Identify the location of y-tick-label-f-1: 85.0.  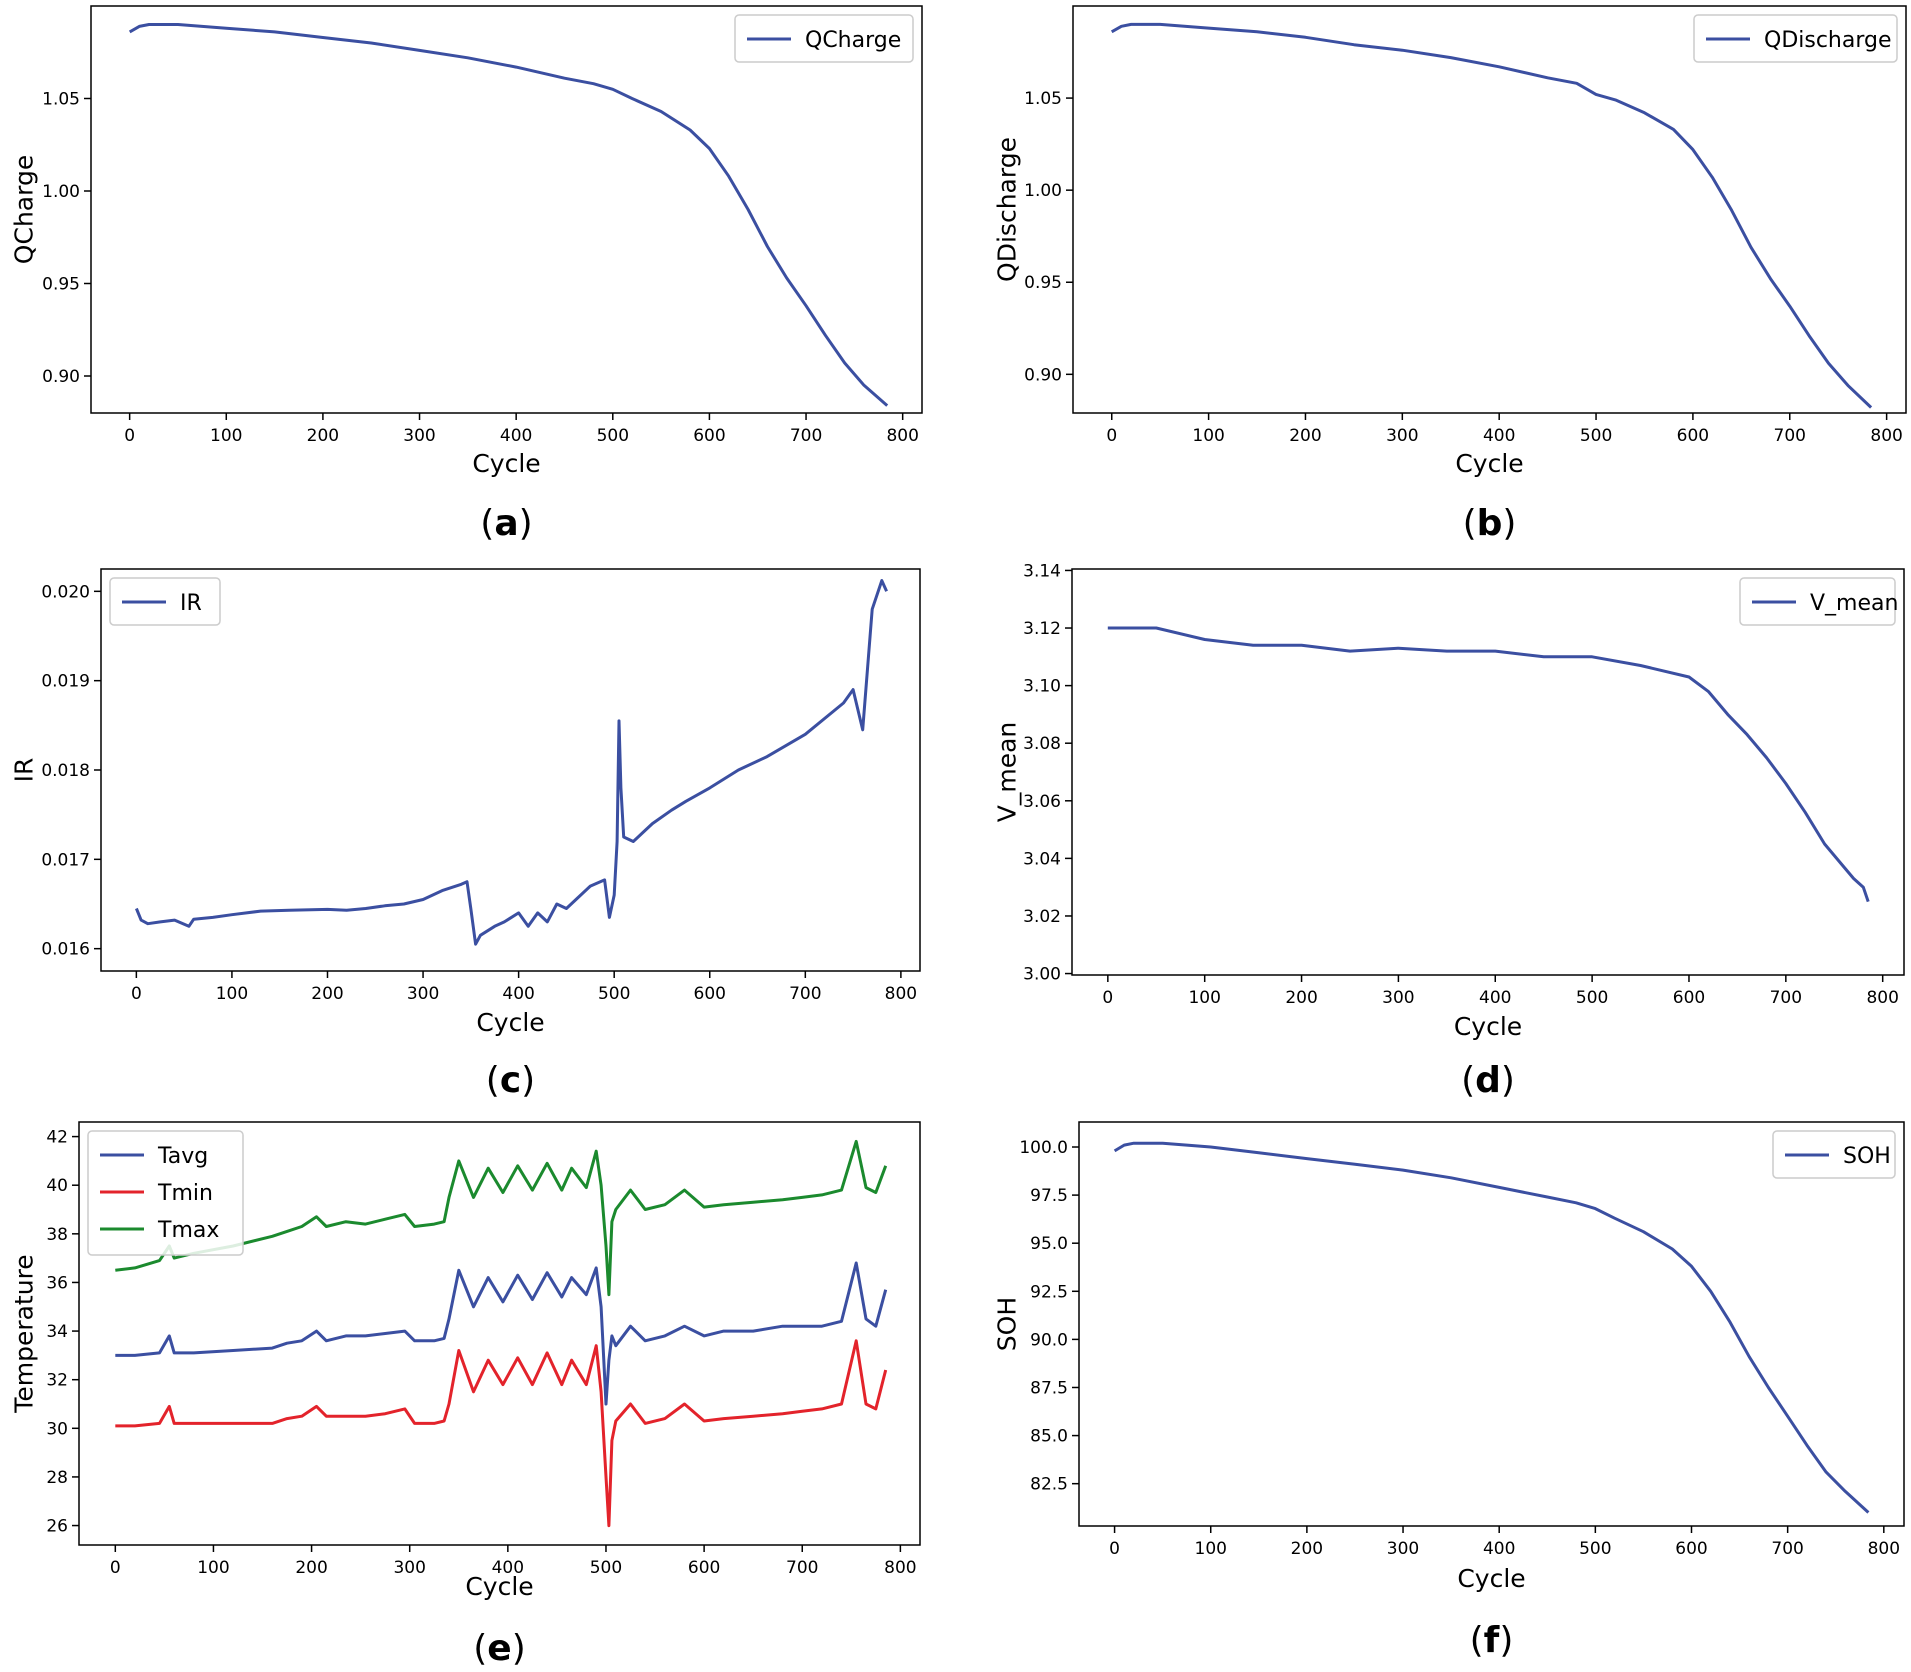
(1049, 1437).